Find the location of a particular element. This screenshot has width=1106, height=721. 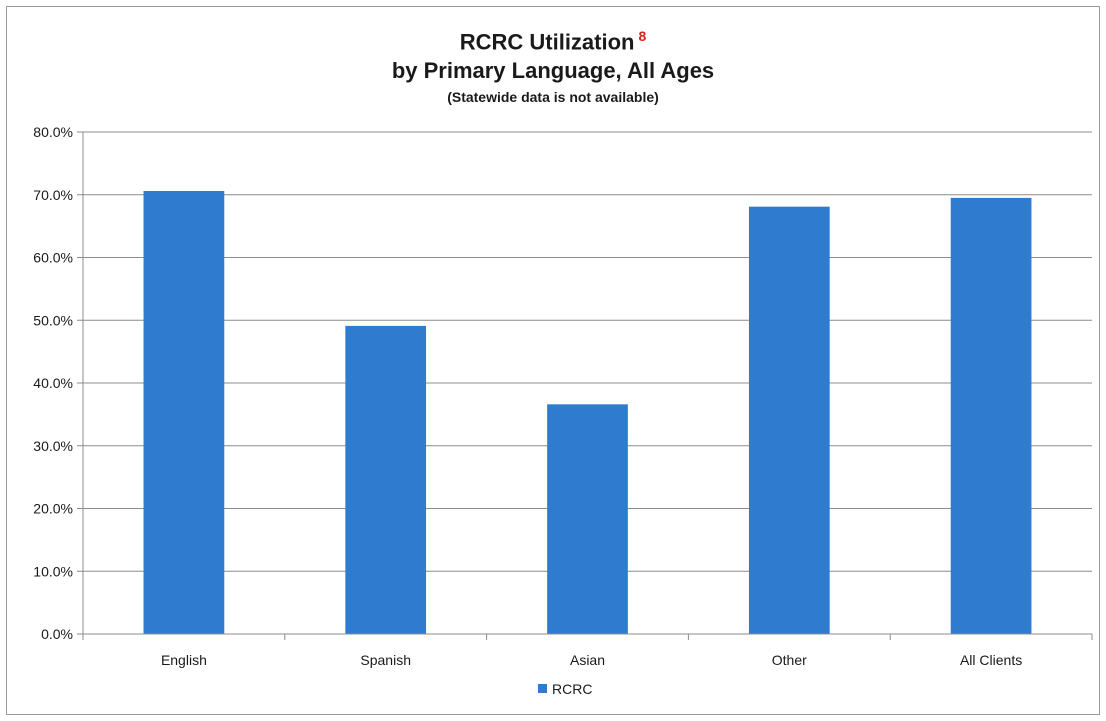

y-tick-label: 30.0% is located at coordinates (53, 446).